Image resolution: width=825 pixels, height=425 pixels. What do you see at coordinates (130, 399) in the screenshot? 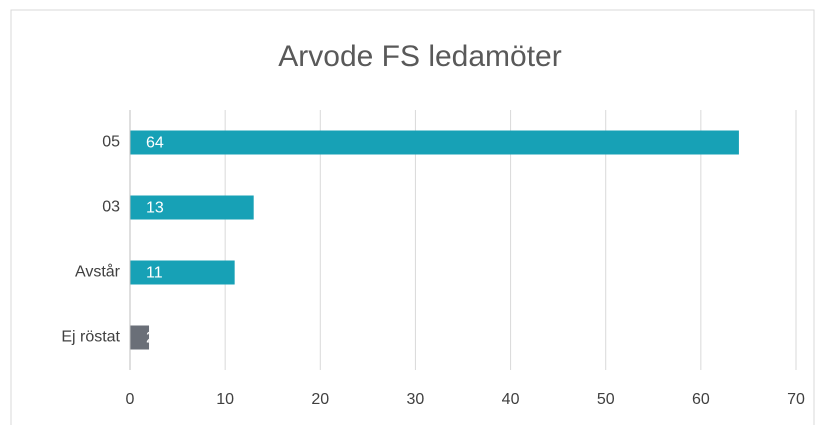
I see `x-tick-label: 0` at bounding box center [130, 399].